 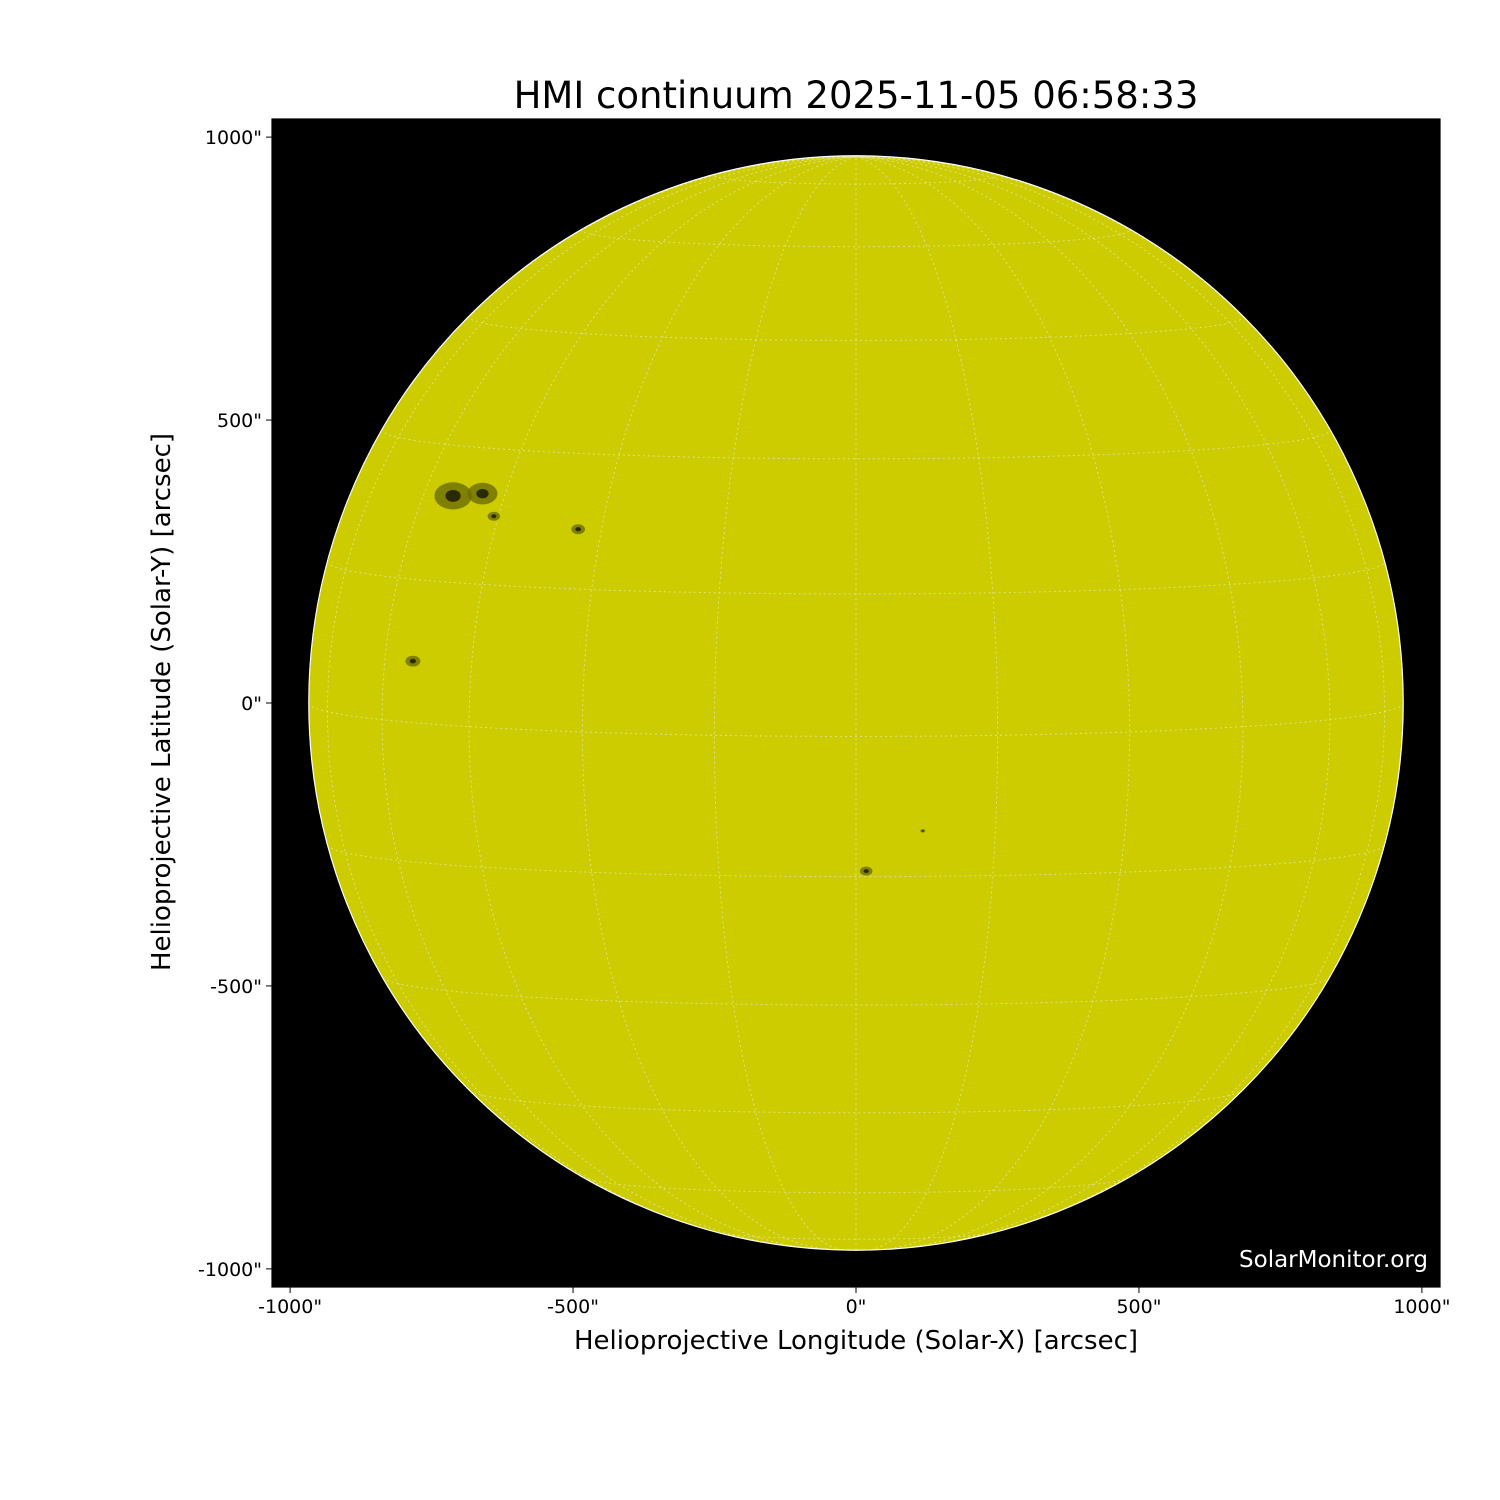 What do you see at coordinates (1138, 1307) in the screenshot?
I see `x-tick-label: 500"` at bounding box center [1138, 1307].